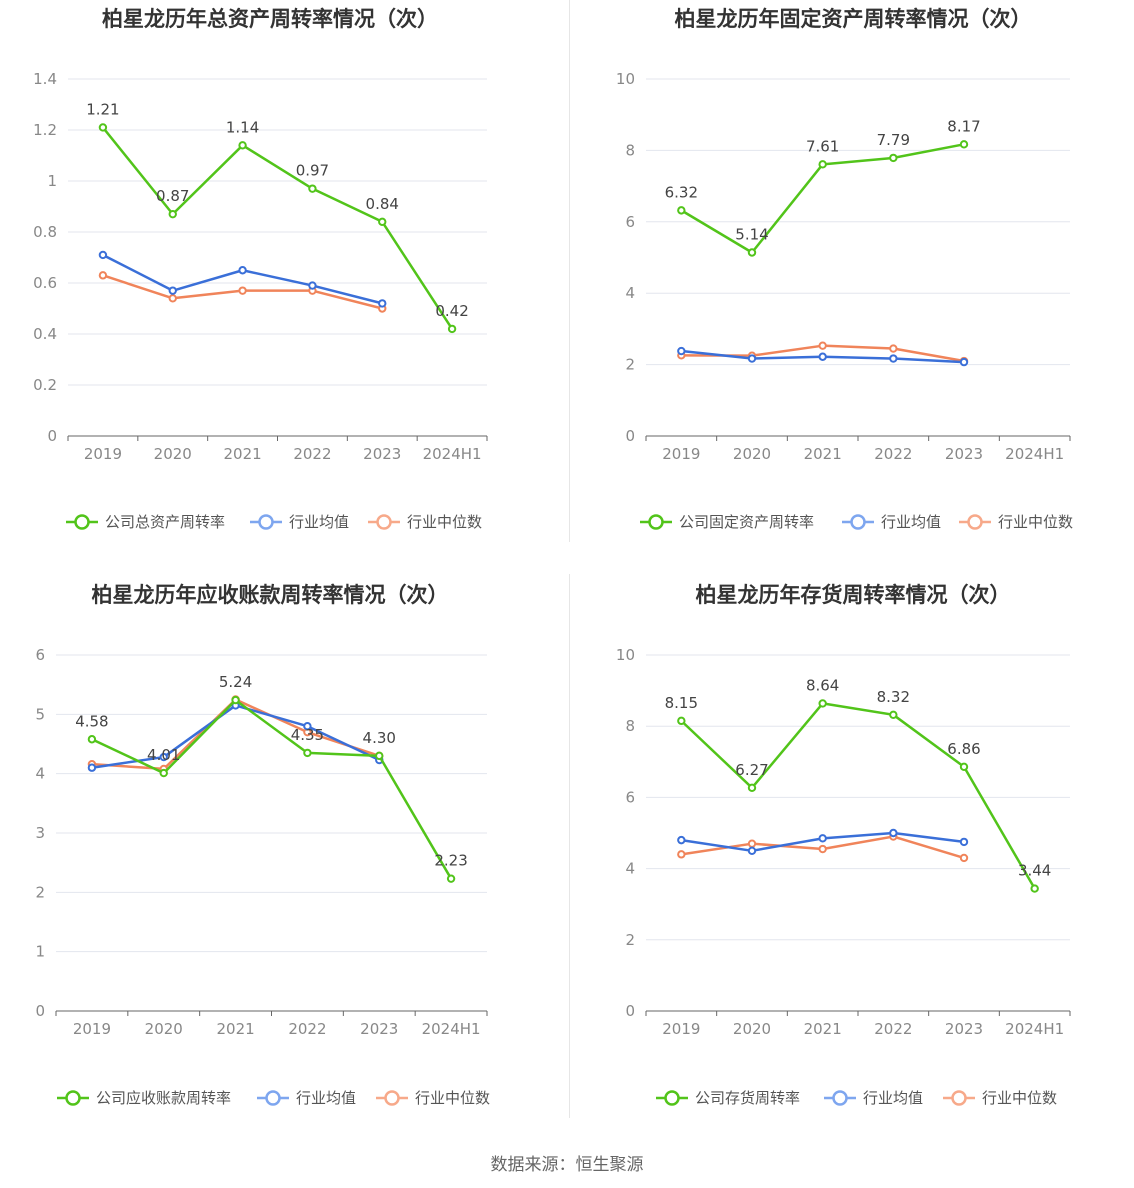 This screenshot has height=1188, width=1134. What do you see at coordinates (270, 595) in the screenshot?
I see `chart-title: 柏星龙历年应收账款周转率情况（次）` at bounding box center [270, 595].